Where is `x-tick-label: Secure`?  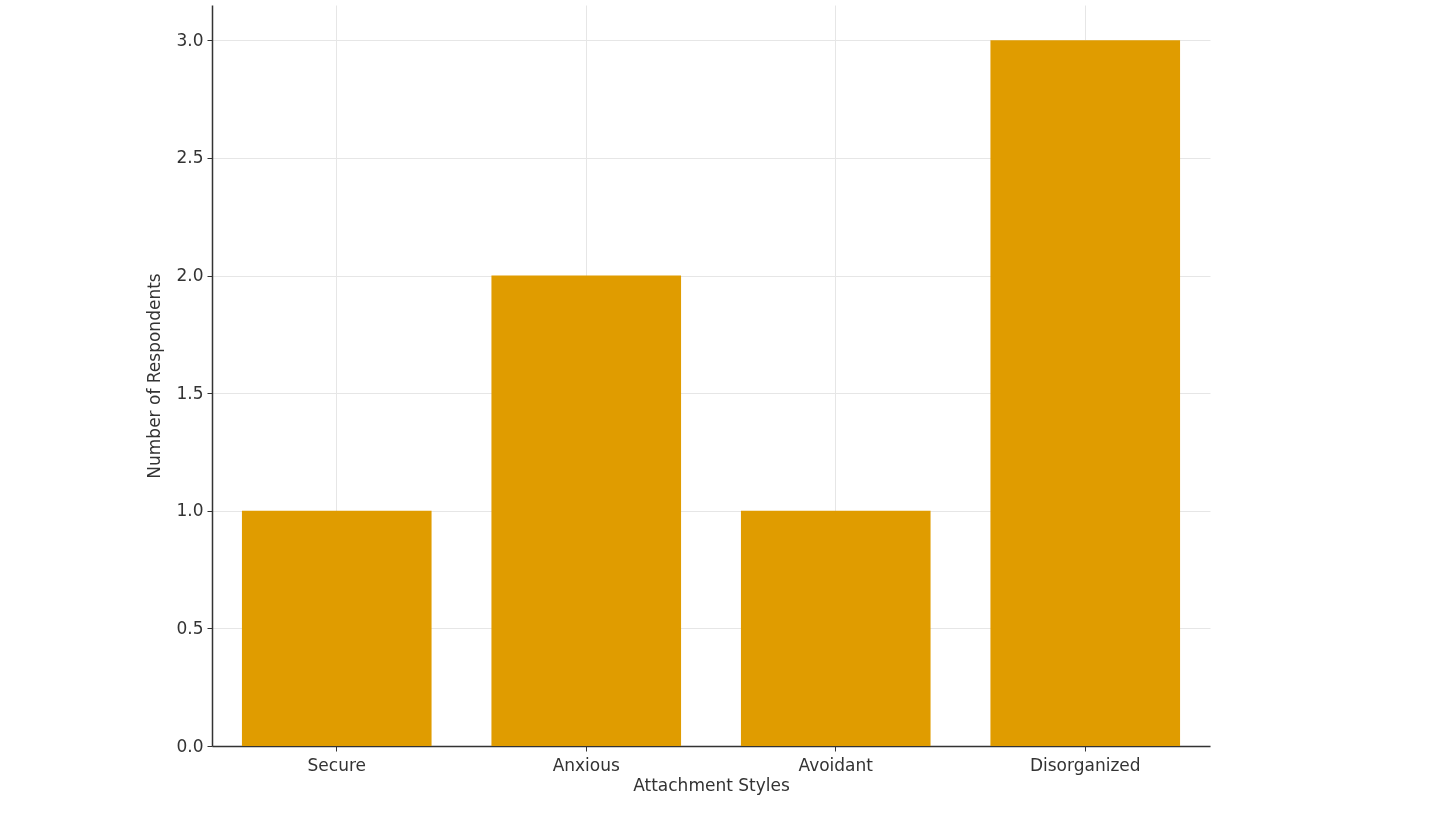 x-tick-label: Secure is located at coordinates (336, 764).